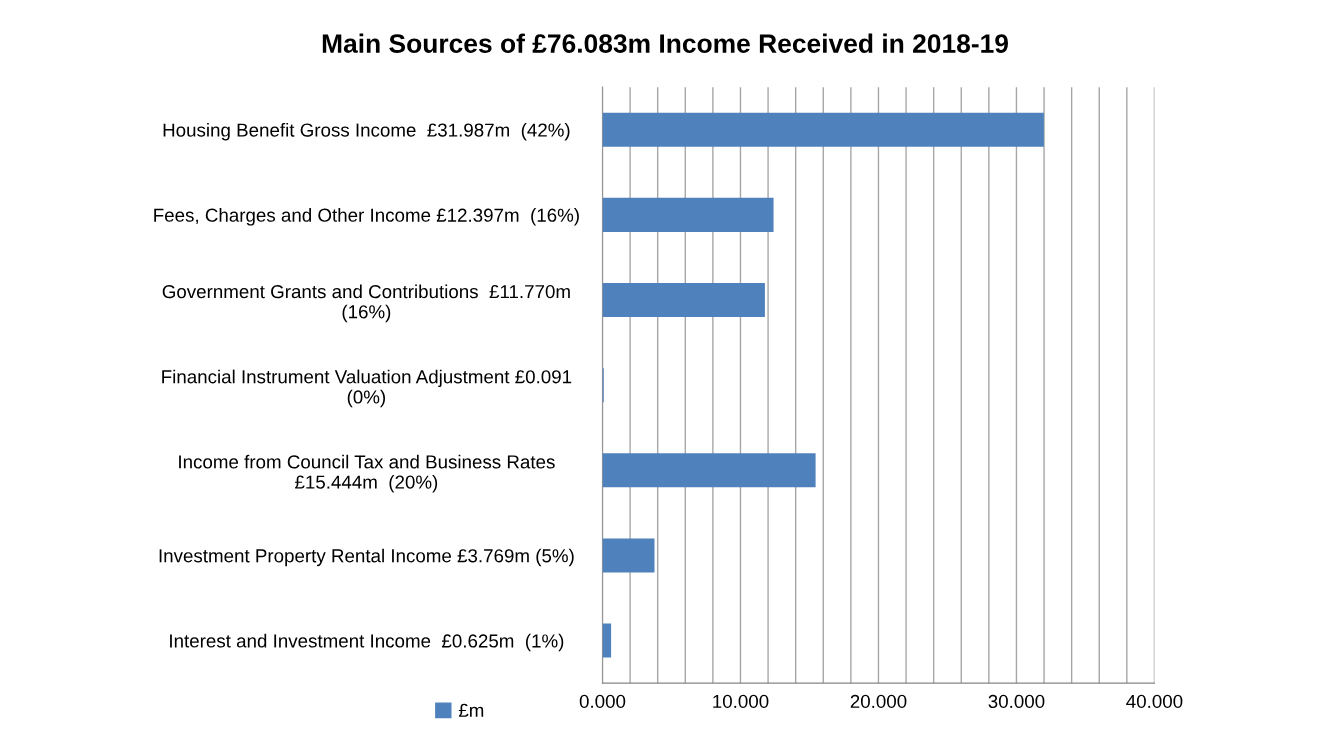  Describe the element at coordinates (366, 131) in the screenshot. I see `y-tick-label: Housing Benefit Gross Income £31.987m (42%)` at that location.